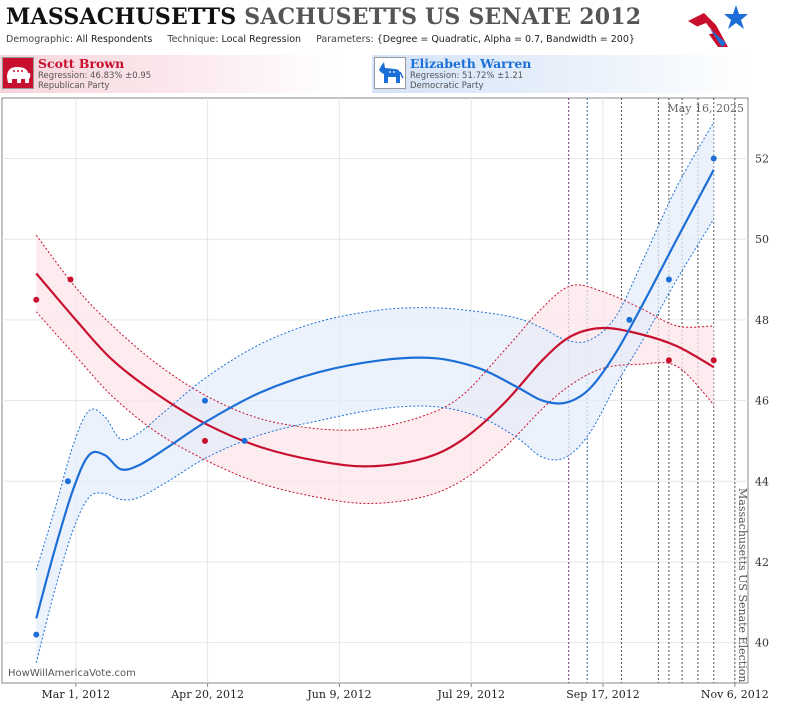  I want to click on x-tick-label: Jun 9, 2012, so click(338, 694).